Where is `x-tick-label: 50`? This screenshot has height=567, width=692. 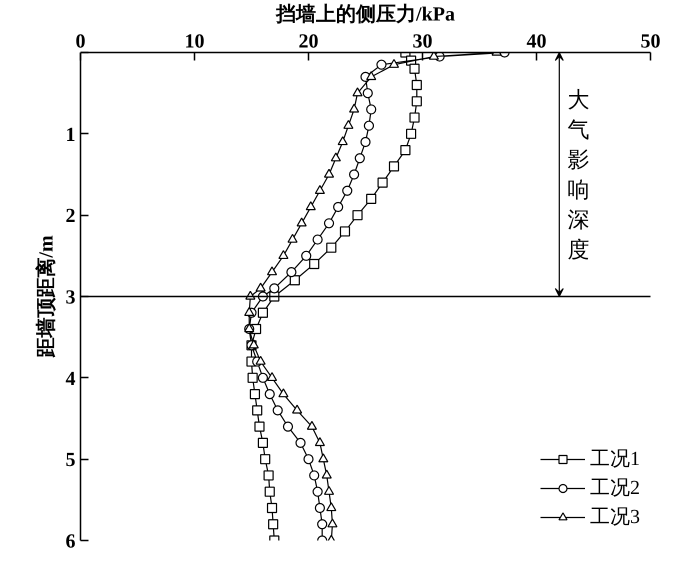
x-tick-label: 50 is located at coordinates (650, 41).